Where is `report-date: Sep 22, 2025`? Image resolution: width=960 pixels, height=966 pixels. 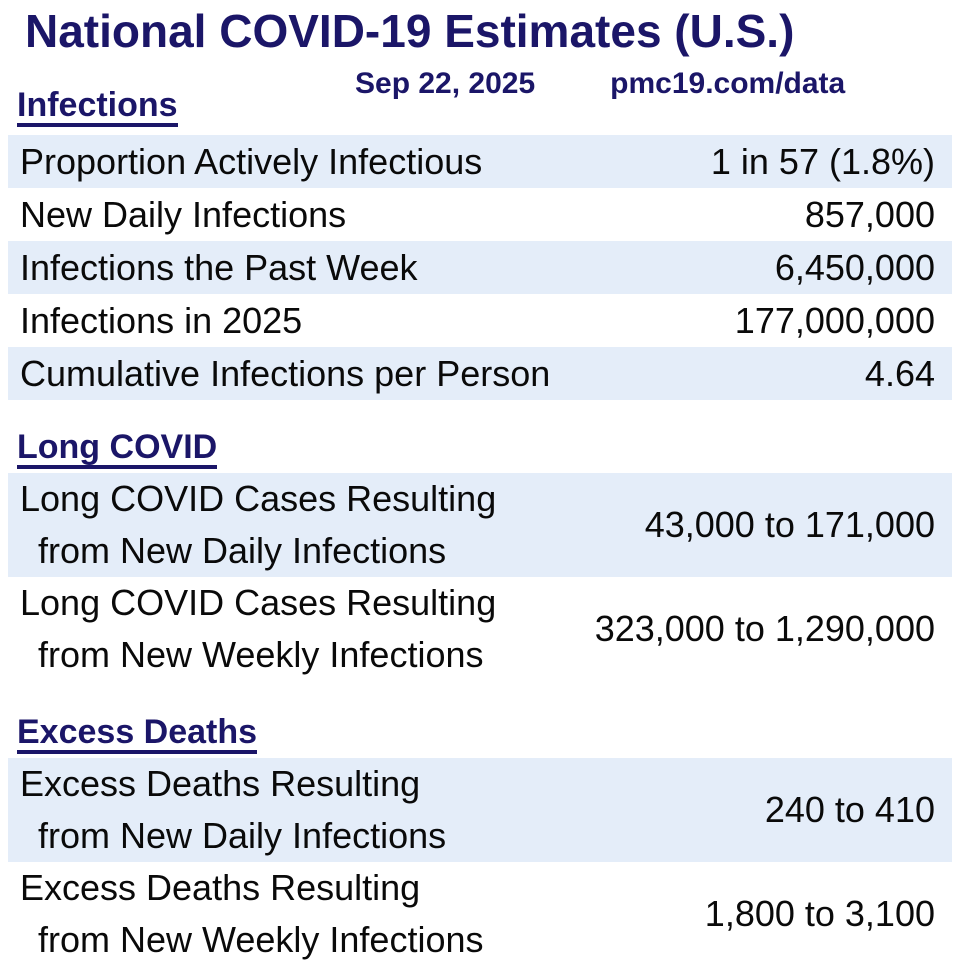
report-date: Sep 22, 2025 is located at coordinates (445, 83).